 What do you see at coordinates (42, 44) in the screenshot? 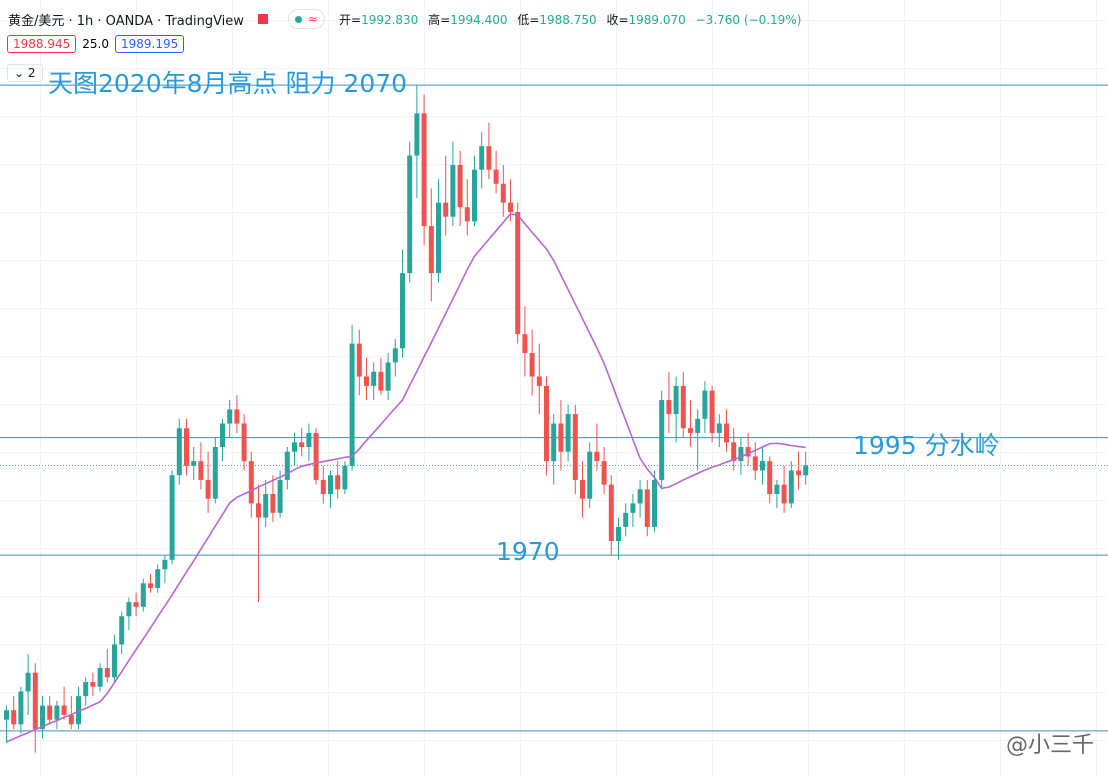
I see `sell-button: 1988.945` at bounding box center [42, 44].